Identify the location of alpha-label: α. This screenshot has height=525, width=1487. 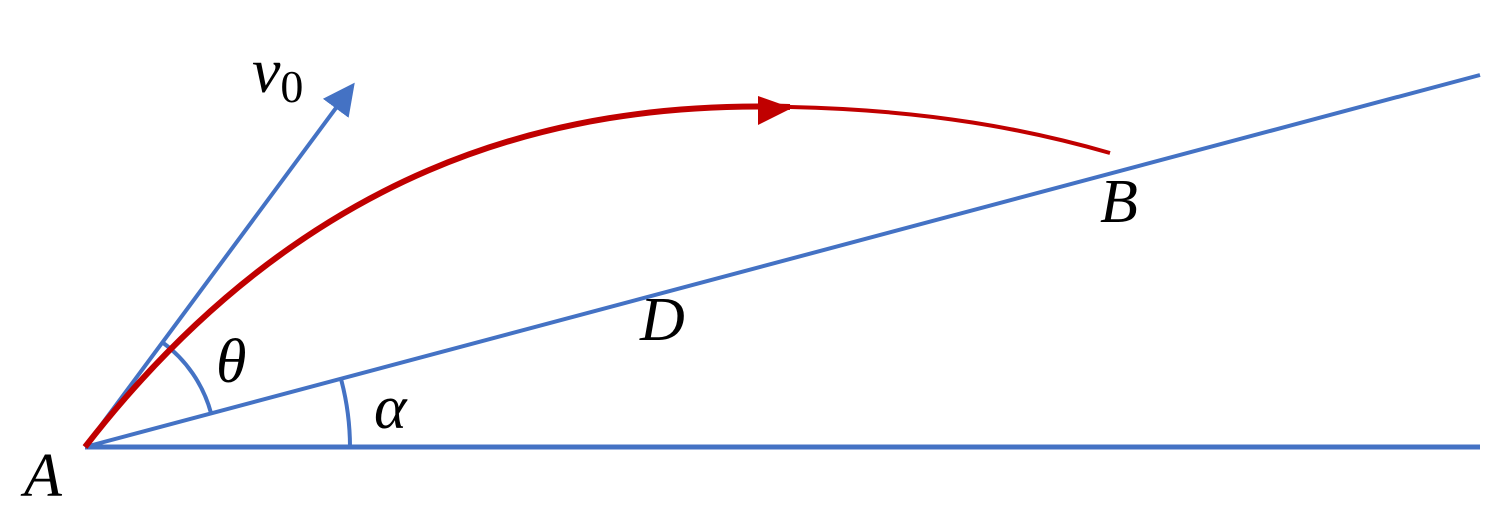
(391, 408).